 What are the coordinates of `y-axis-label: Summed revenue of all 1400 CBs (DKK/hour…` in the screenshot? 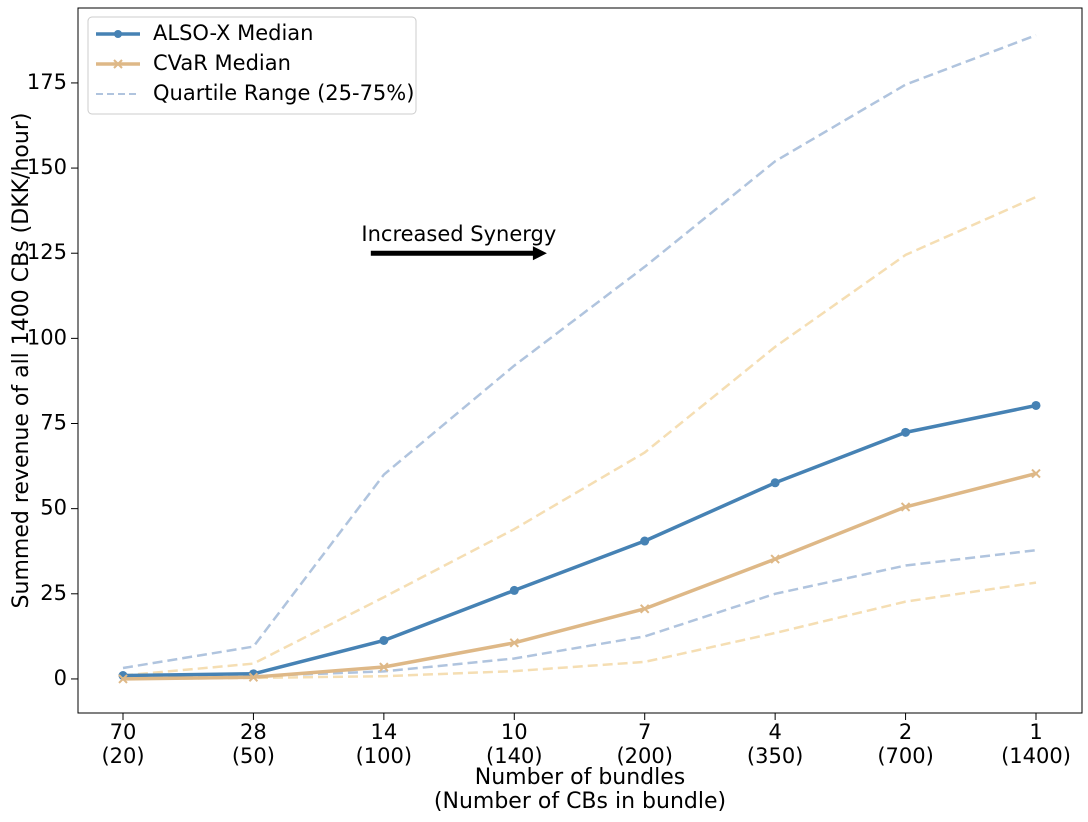 It's located at (21, 361).